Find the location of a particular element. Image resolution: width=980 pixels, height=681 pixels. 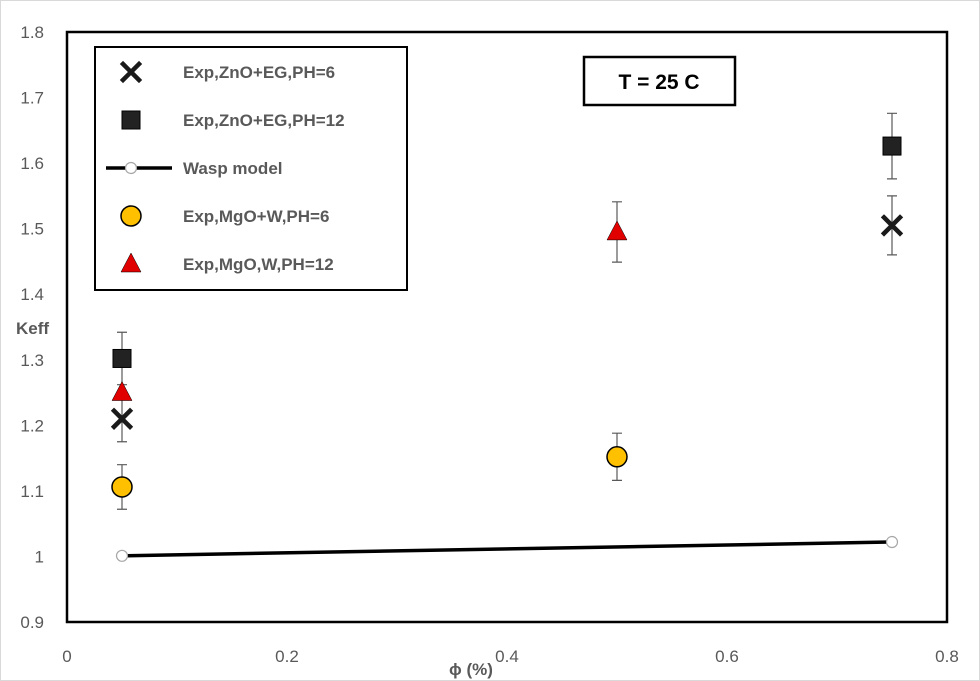

series-line is located at coordinates (507, 549).